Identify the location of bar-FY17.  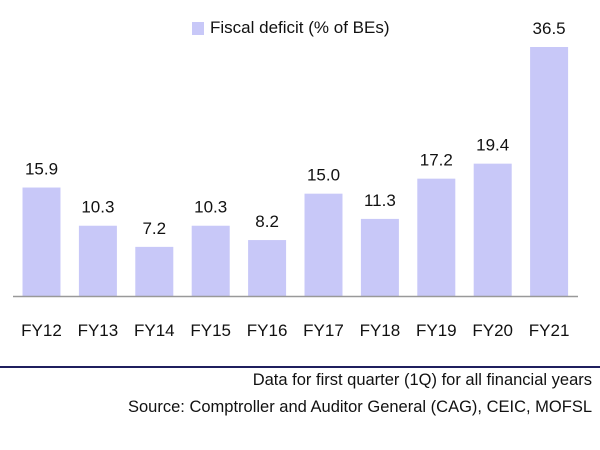
(323, 244).